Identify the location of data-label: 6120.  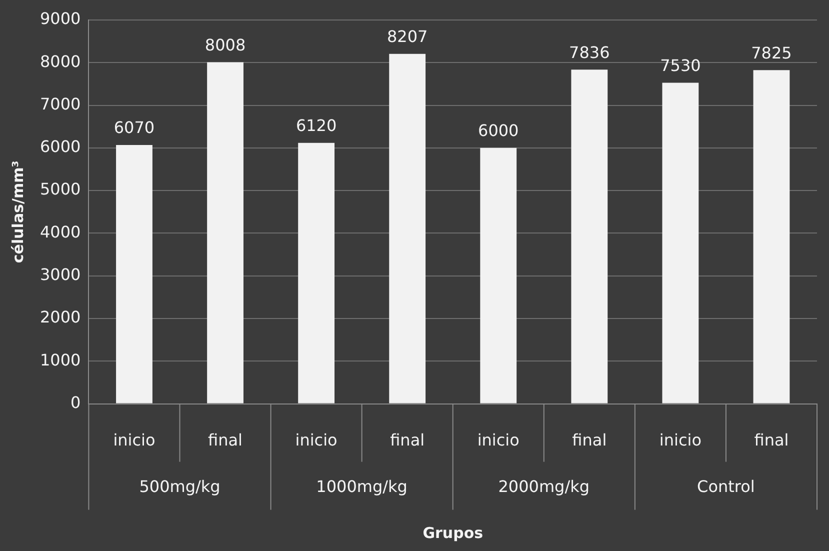
(316, 125).